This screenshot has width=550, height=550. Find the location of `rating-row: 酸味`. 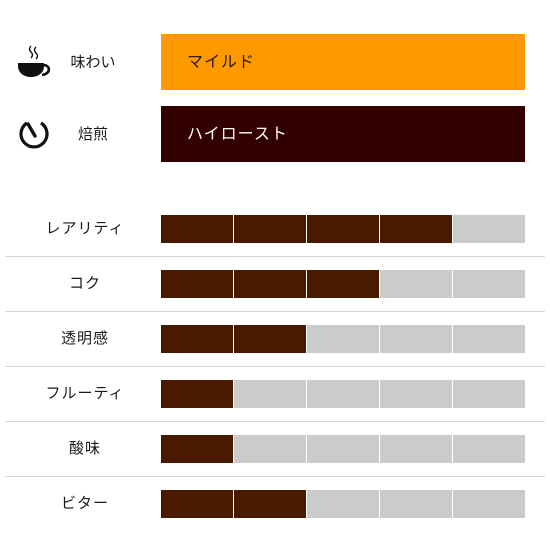

rating-row: 酸味 is located at coordinates (275, 448).